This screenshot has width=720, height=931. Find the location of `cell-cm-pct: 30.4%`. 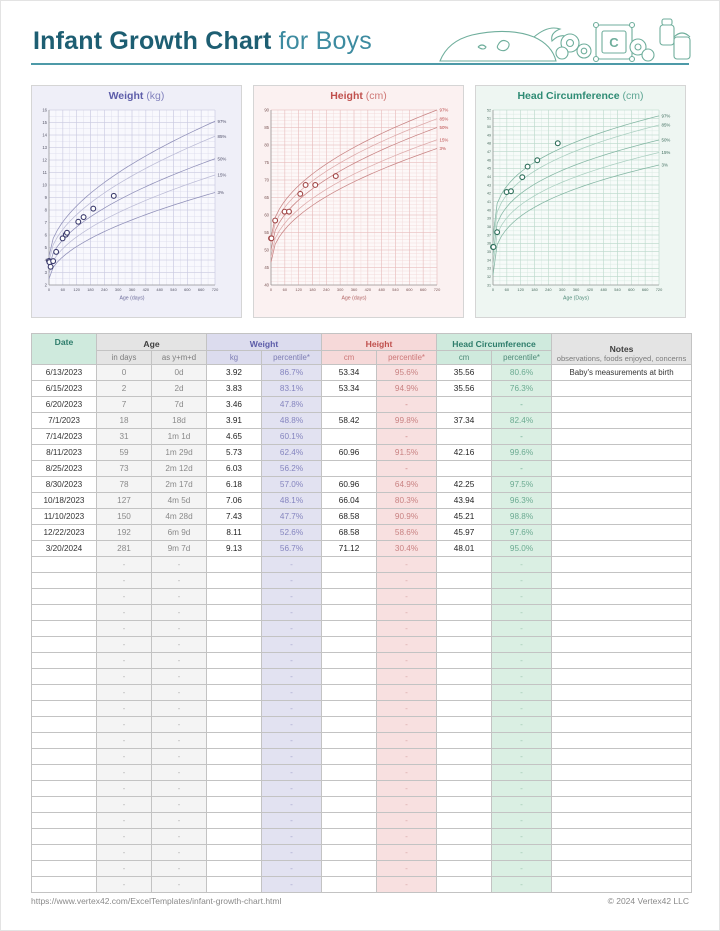

cell-cm-pct: 30.4% is located at coordinates (407, 548).